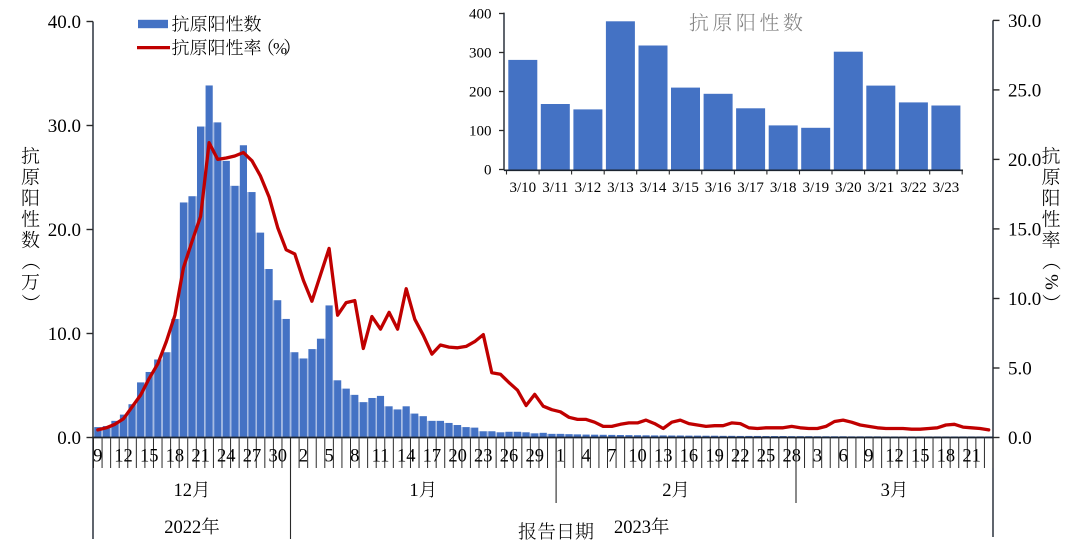 This screenshot has width=1080, height=552. What do you see at coordinates (718, 188) in the screenshot?
I see `svg-text: 3/16` at bounding box center [718, 188].